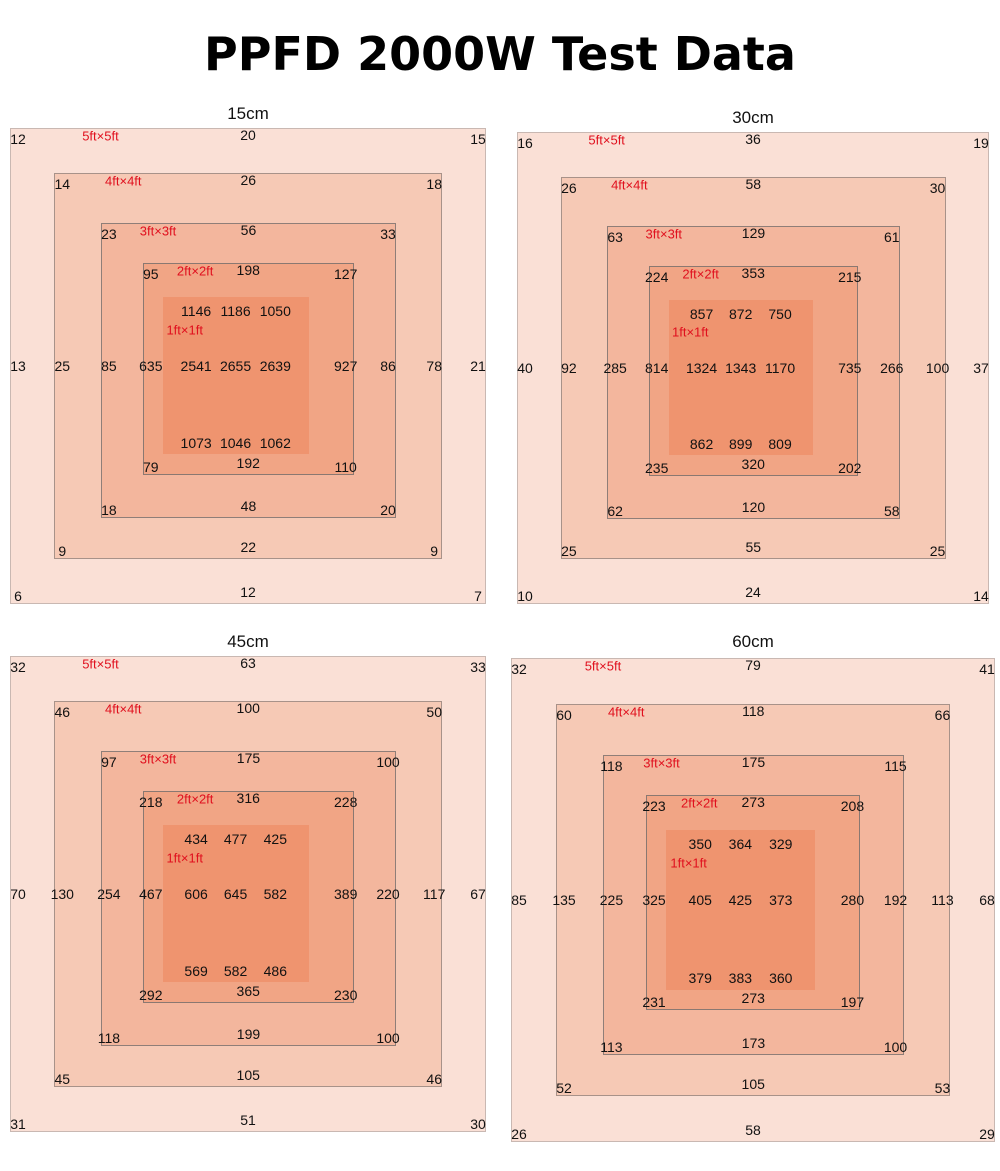 The width and height of the screenshot is (1000, 1171). I want to click on ppfd-value: 53, so click(942, 1088).